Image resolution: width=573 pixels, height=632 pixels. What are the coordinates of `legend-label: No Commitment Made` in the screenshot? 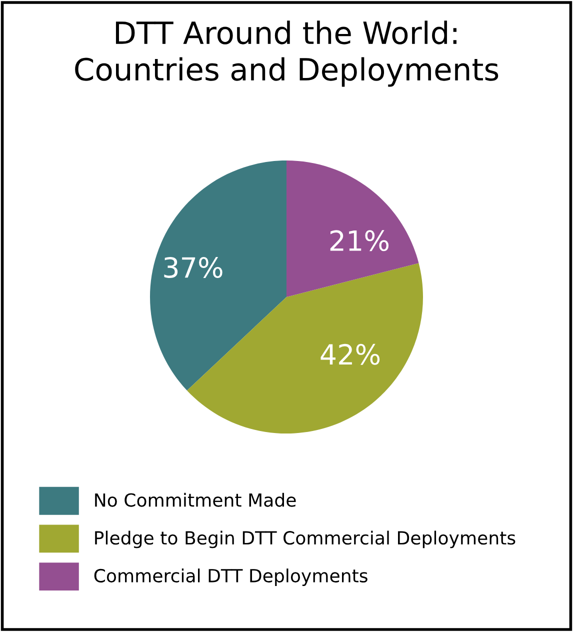 It's located at (195, 499).